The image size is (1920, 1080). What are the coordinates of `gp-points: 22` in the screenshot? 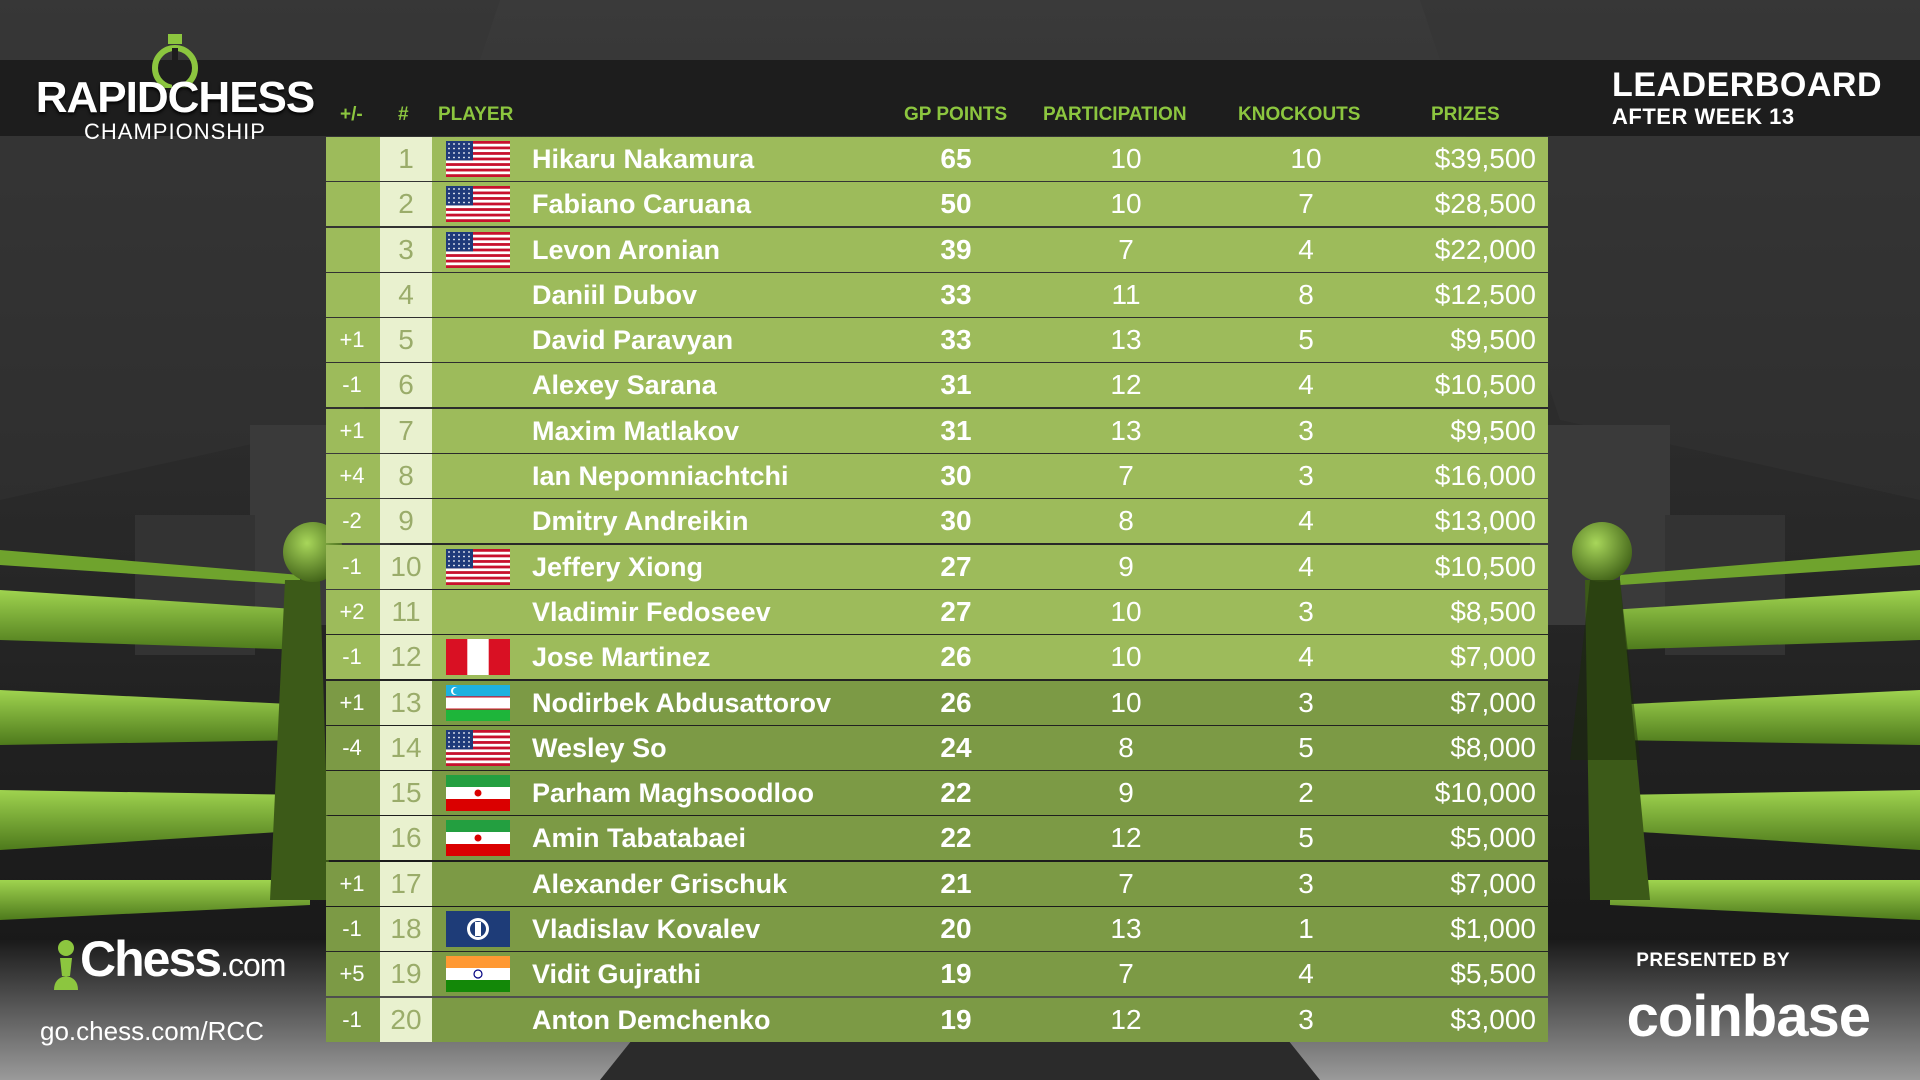 It's located at (956, 838).